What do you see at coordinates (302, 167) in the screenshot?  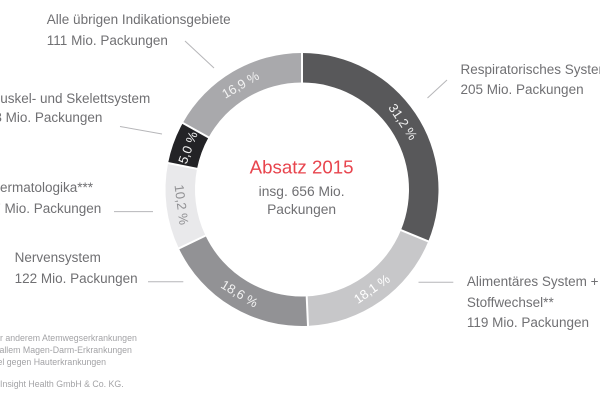 I see `svg-text: Absatz 2015` at bounding box center [302, 167].